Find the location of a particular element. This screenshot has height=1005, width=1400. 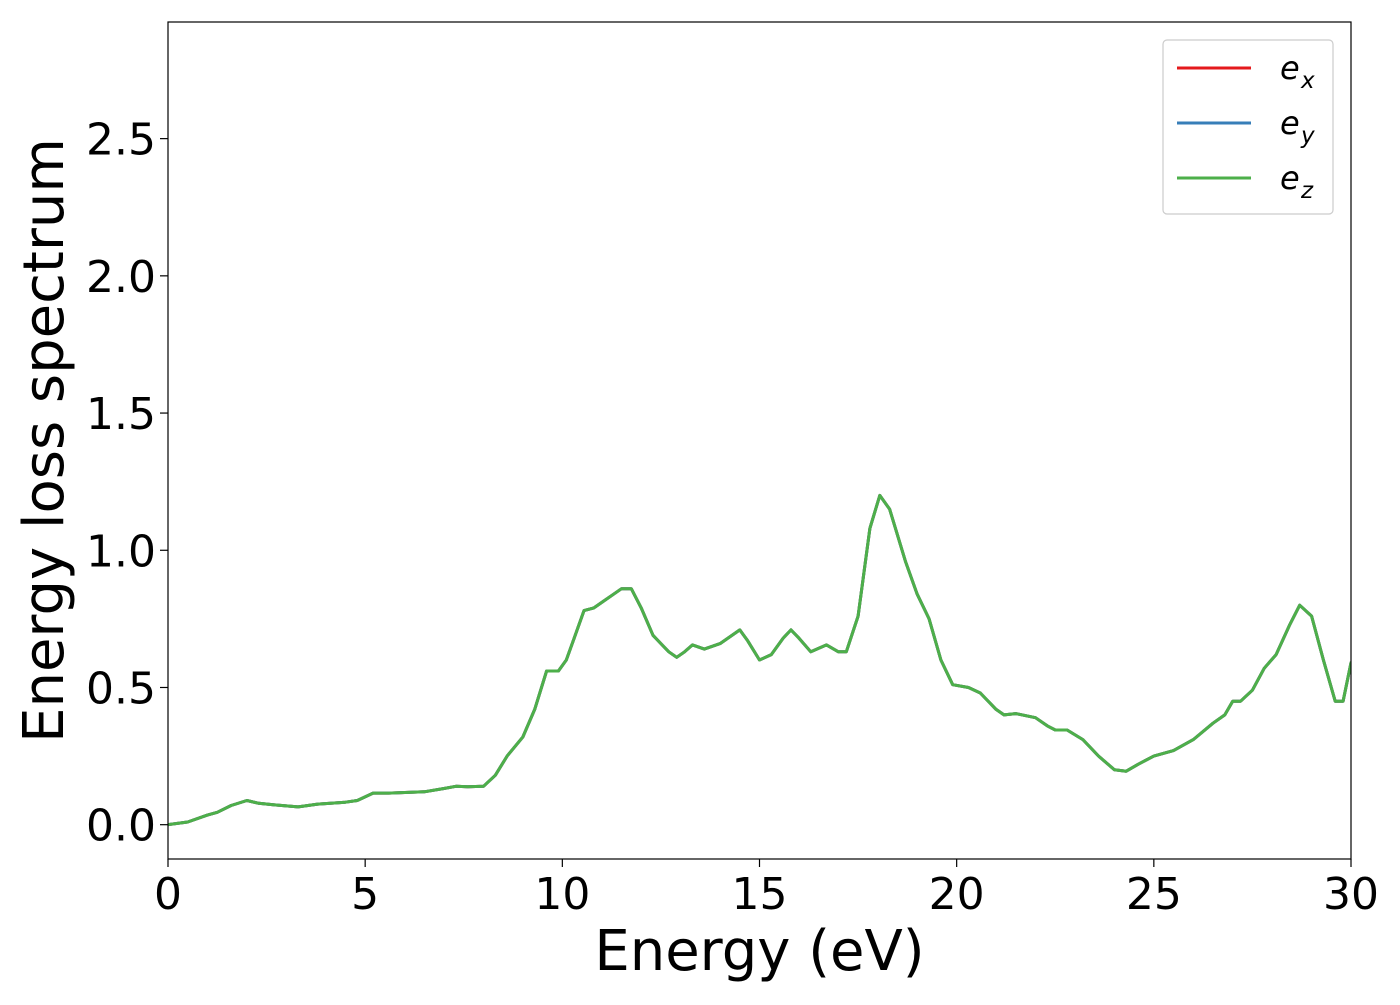

y-axis-title: Energy loss spectrum is located at coordinates (44, 440).